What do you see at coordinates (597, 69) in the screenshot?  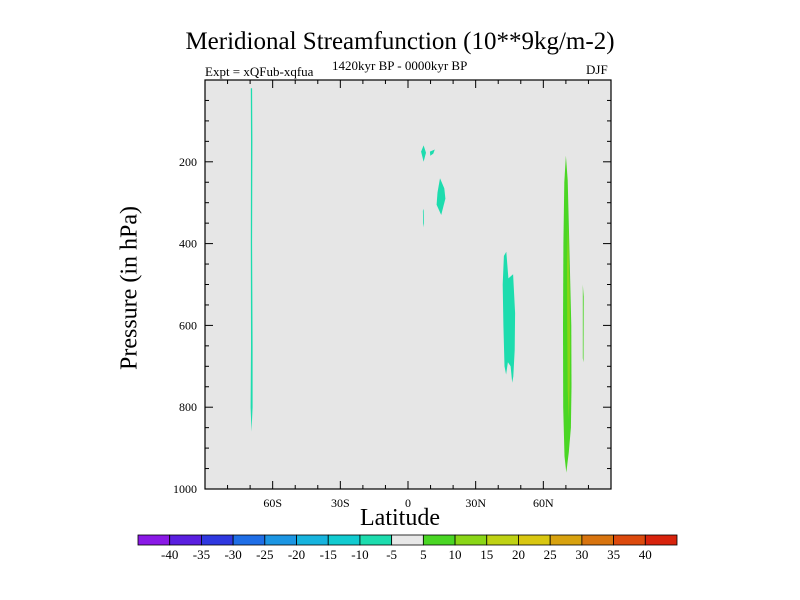 I see `season-label: DJF` at bounding box center [597, 69].